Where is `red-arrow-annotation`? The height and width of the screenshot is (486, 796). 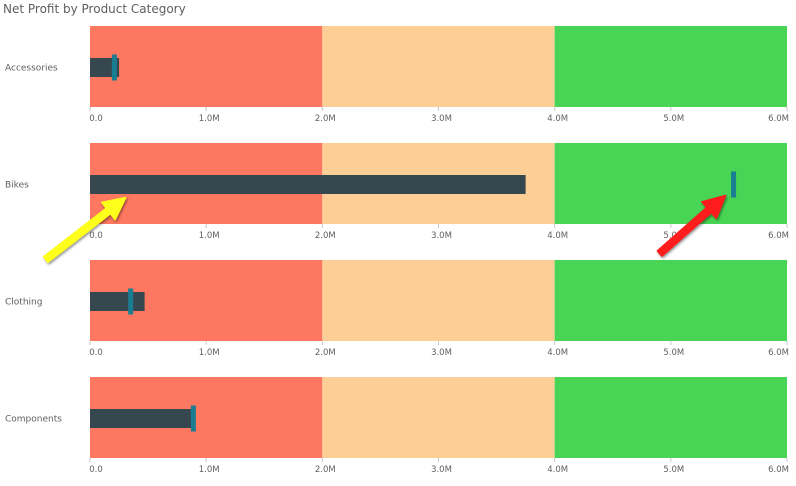 red-arrow-annotation is located at coordinates (691, 225).